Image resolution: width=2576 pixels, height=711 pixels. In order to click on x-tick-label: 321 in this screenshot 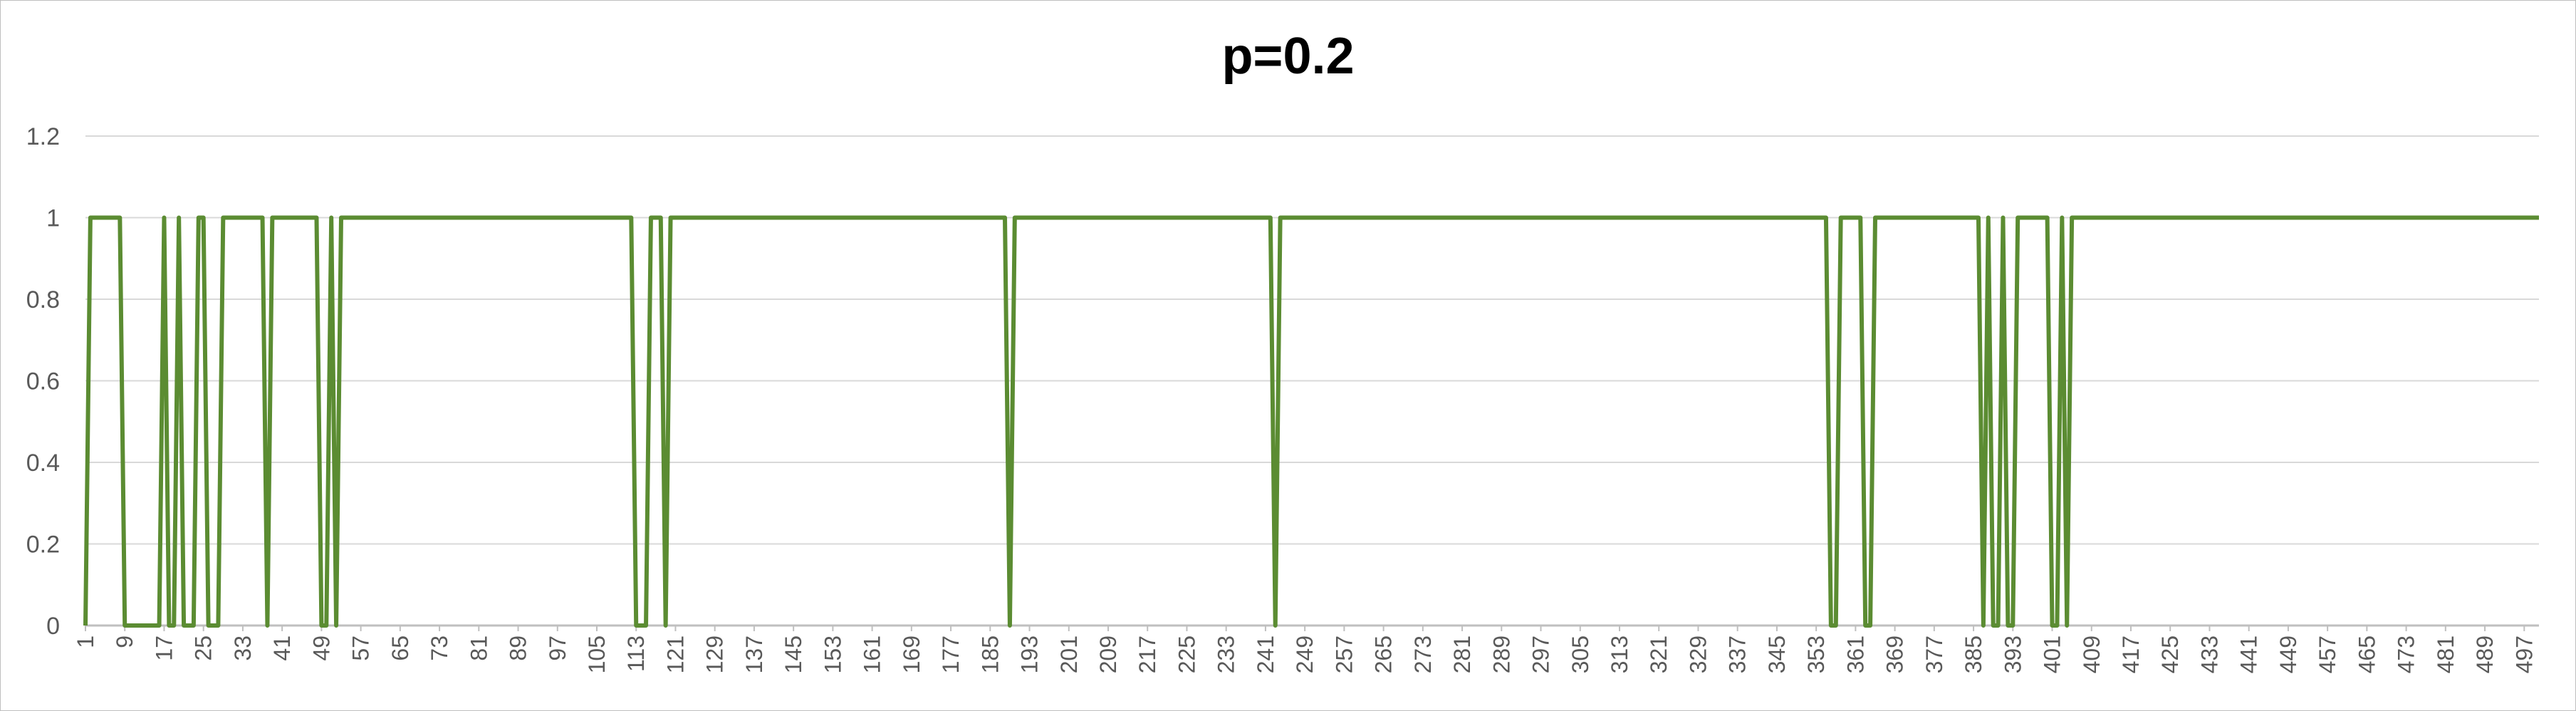, I will do `click(1659, 654)`.